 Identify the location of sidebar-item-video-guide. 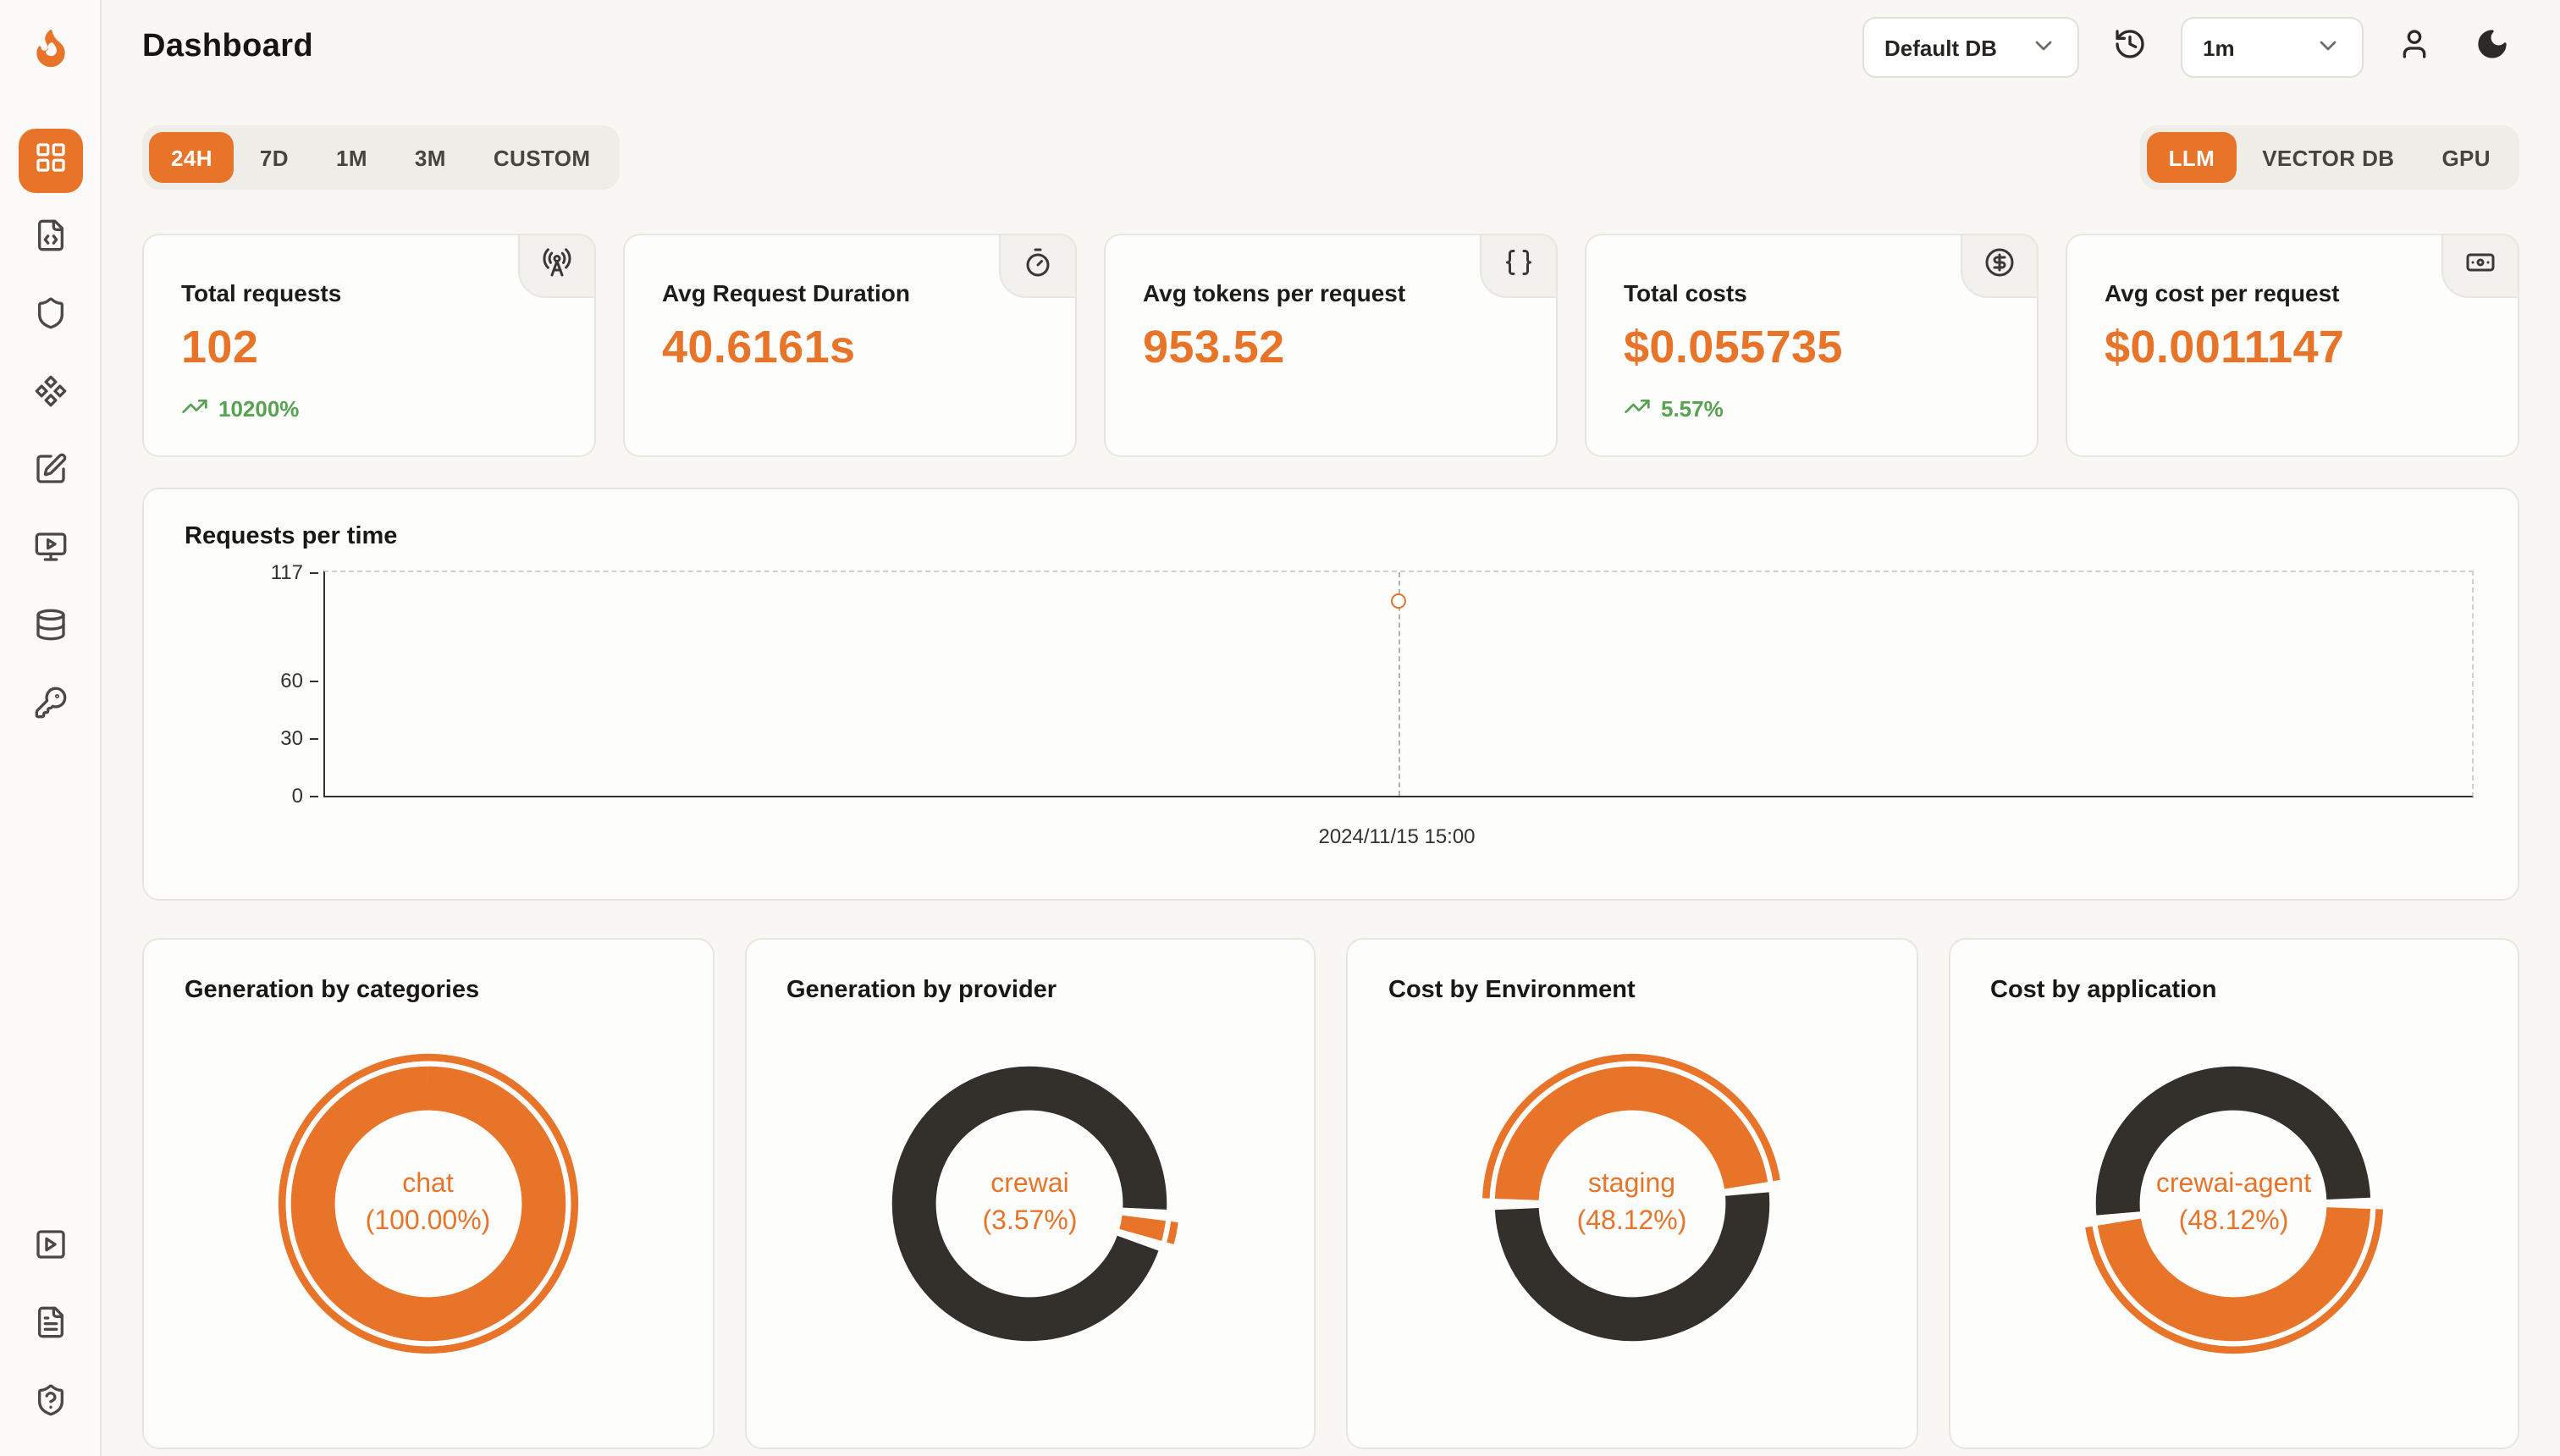
(50, 1248).